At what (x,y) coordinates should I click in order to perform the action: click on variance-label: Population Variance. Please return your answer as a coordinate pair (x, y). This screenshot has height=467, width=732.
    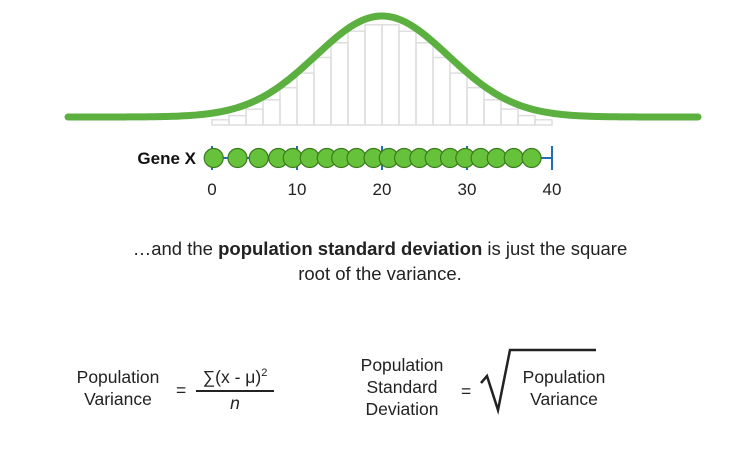
    Looking at the image, I should click on (118, 388).